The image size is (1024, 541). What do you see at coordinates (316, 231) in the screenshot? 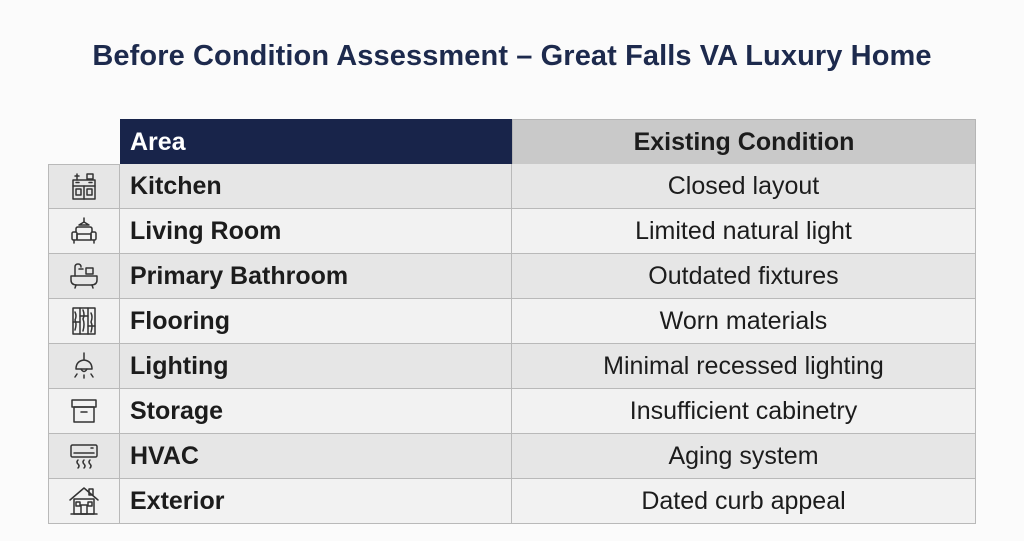
I see `area-label: Living Room` at bounding box center [316, 231].